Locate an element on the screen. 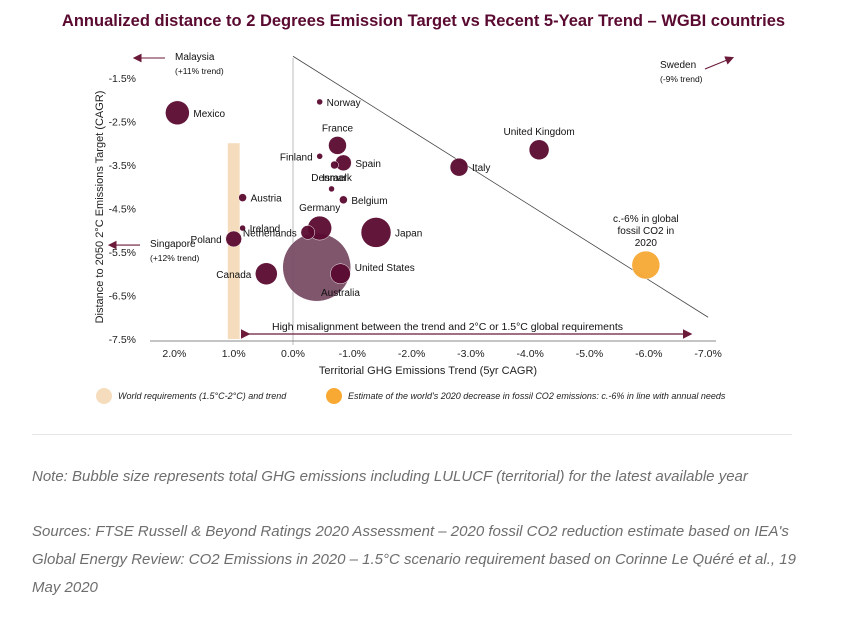  legend-swatch-band is located at coordinates (104, 396).